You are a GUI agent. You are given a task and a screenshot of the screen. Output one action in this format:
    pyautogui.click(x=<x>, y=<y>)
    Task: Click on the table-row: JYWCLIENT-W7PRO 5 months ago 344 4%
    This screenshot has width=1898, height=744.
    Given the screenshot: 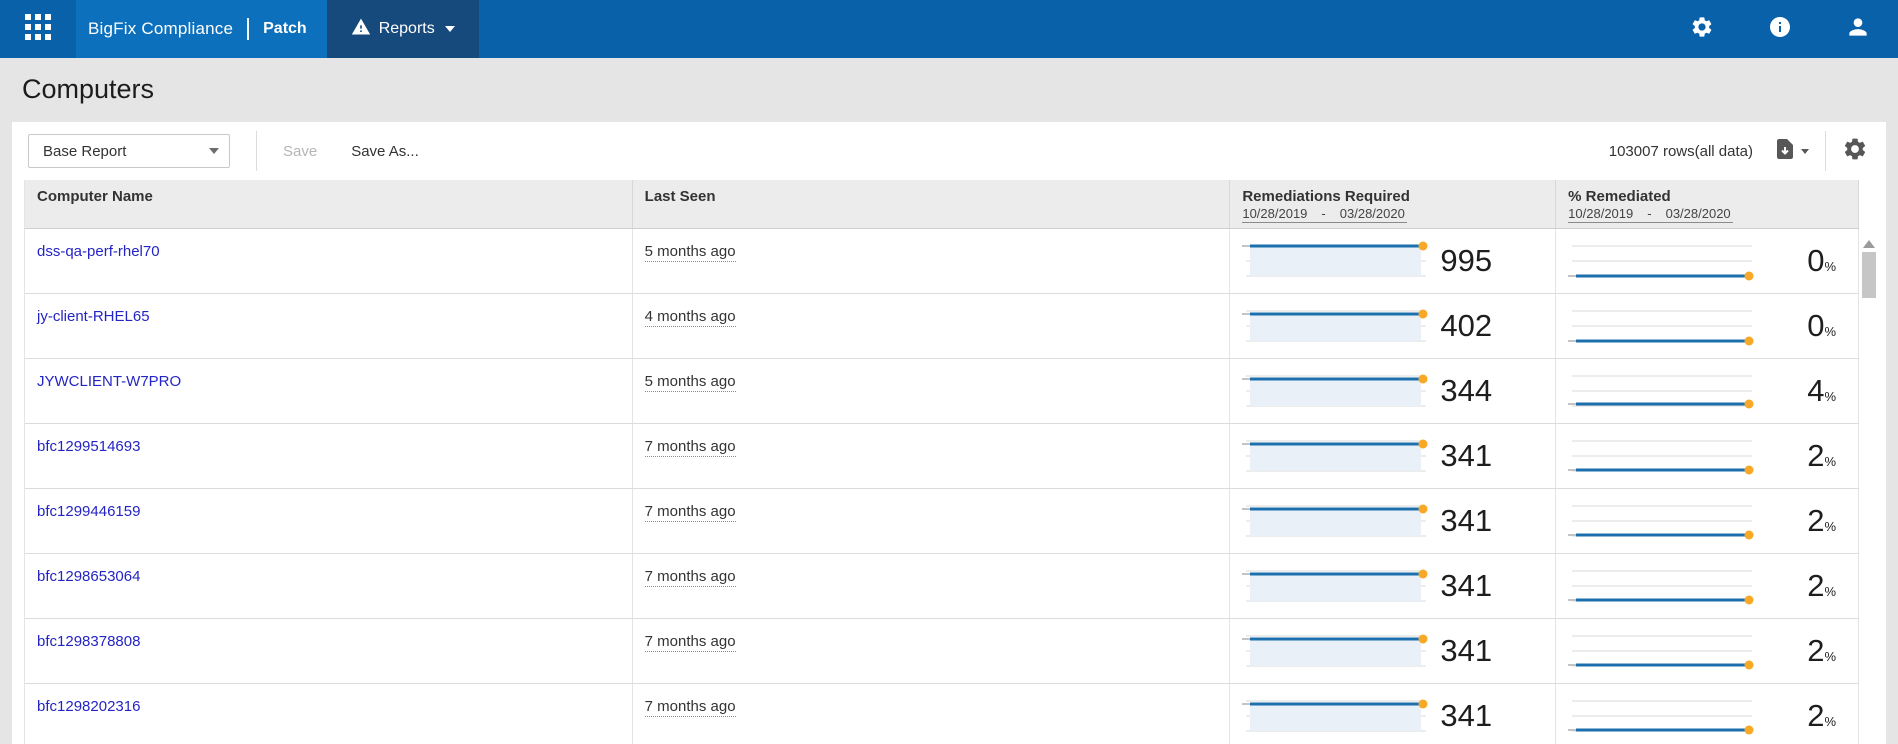 What is the action you would take?
    pyautogui.click(x=942, y=391)
    